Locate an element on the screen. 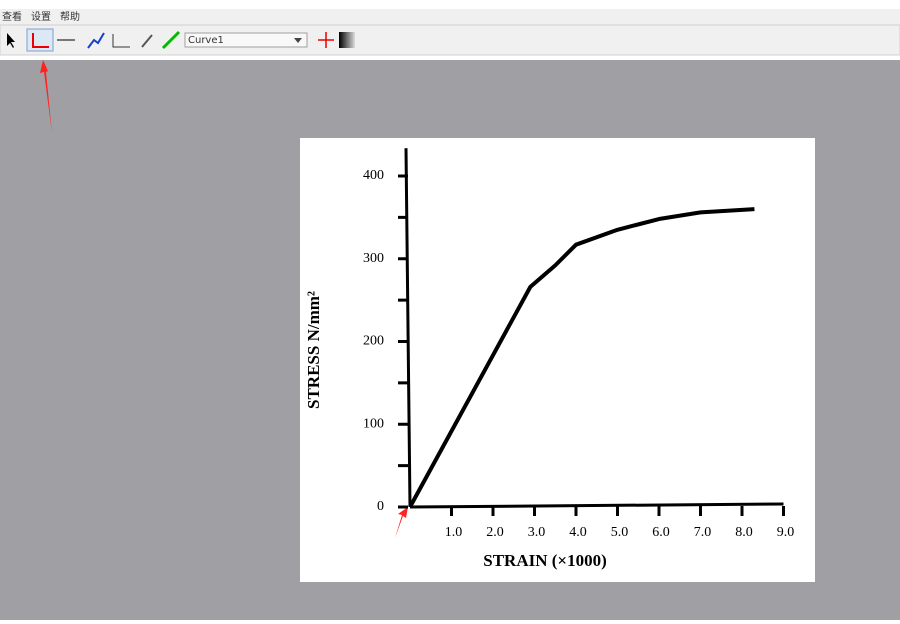 Image resolution: width=900 pixels, height=624 pixels. color-picker is located at coordinates (147, 41).